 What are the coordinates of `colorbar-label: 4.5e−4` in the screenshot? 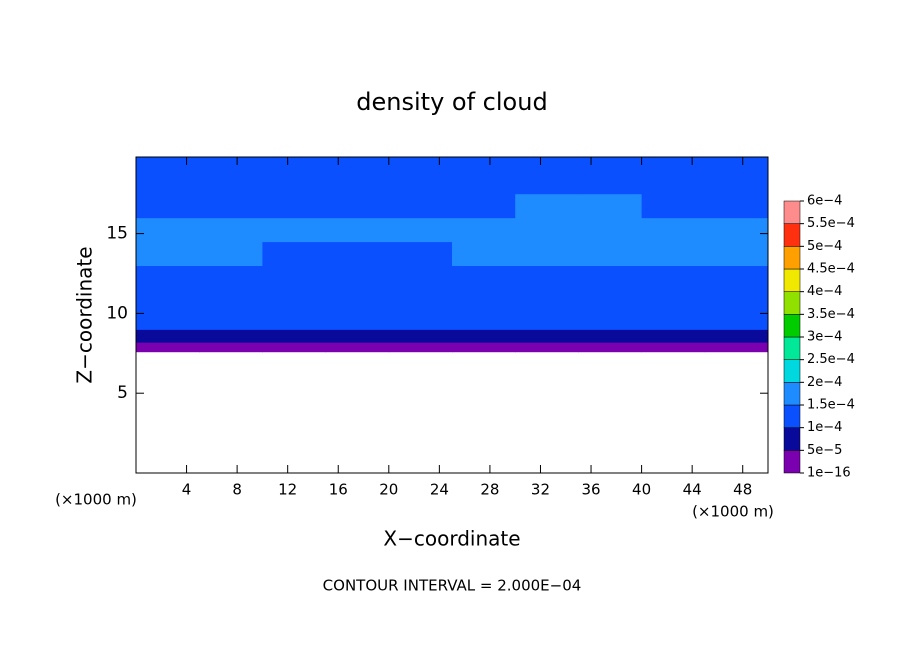 It's located at (831, 269).